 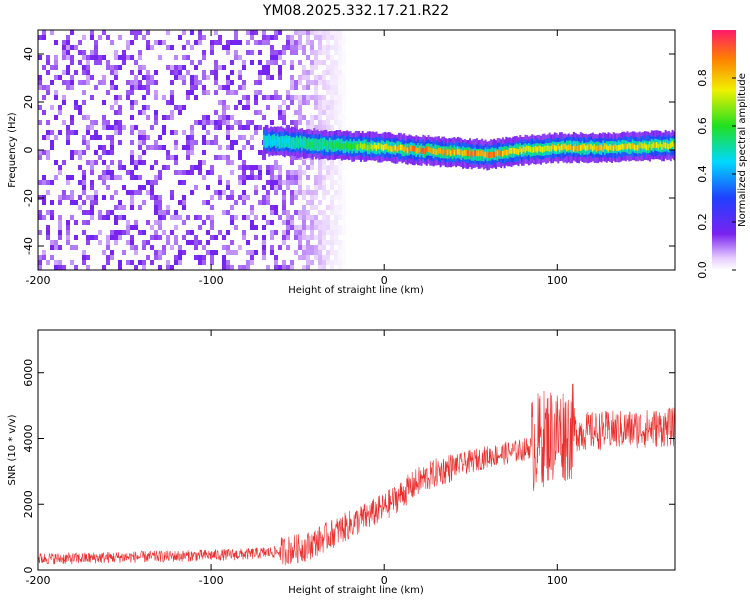 What do you see at coordinates (702, 270) in the screenshot?
I see `colorbar-tick-label: 0.0` at bounding box center [702, 270].